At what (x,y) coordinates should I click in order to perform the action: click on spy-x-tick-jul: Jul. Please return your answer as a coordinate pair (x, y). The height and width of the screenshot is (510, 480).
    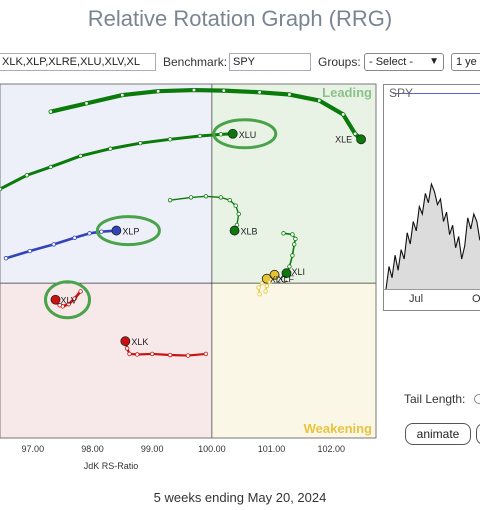
    Looking at the image, I should click on (416, 299).